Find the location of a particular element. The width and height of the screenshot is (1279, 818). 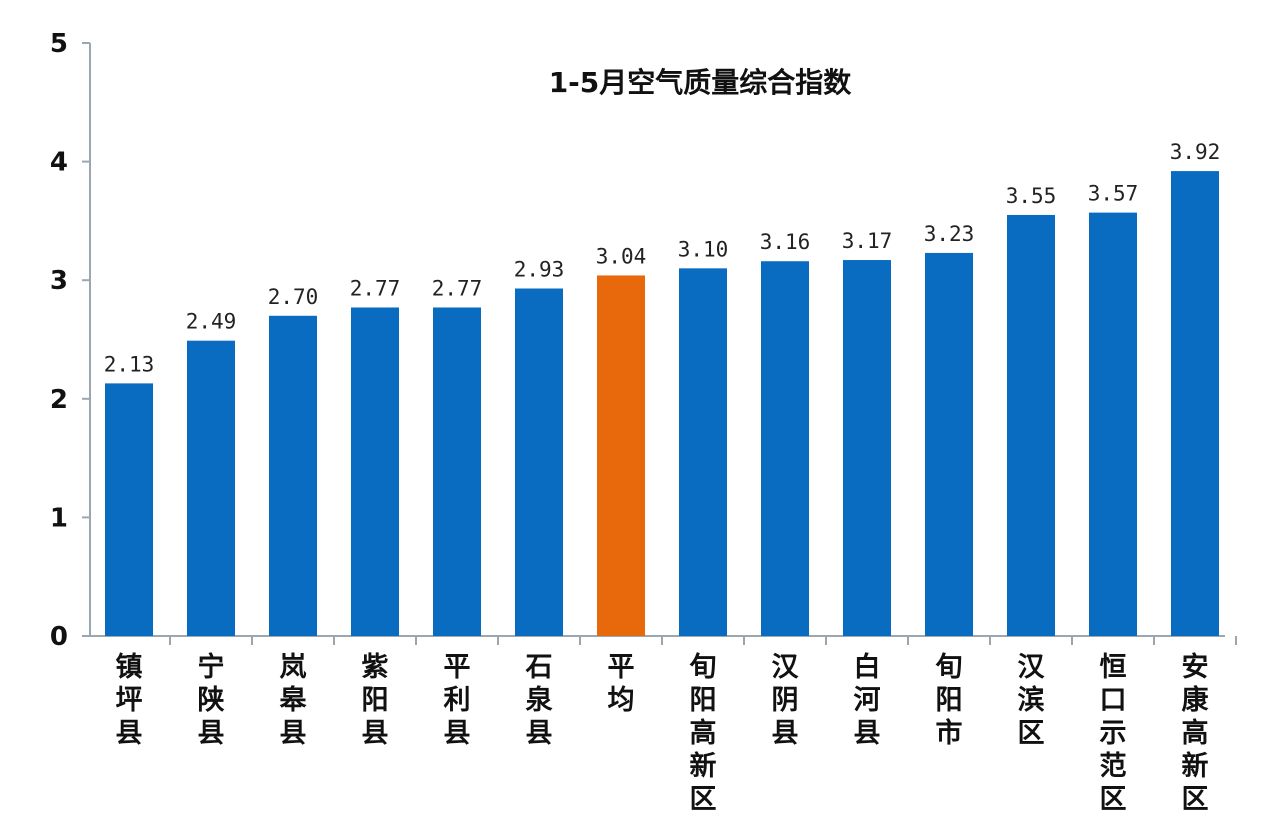

y-tick-label: 1 is located at coordinates (59, 518).